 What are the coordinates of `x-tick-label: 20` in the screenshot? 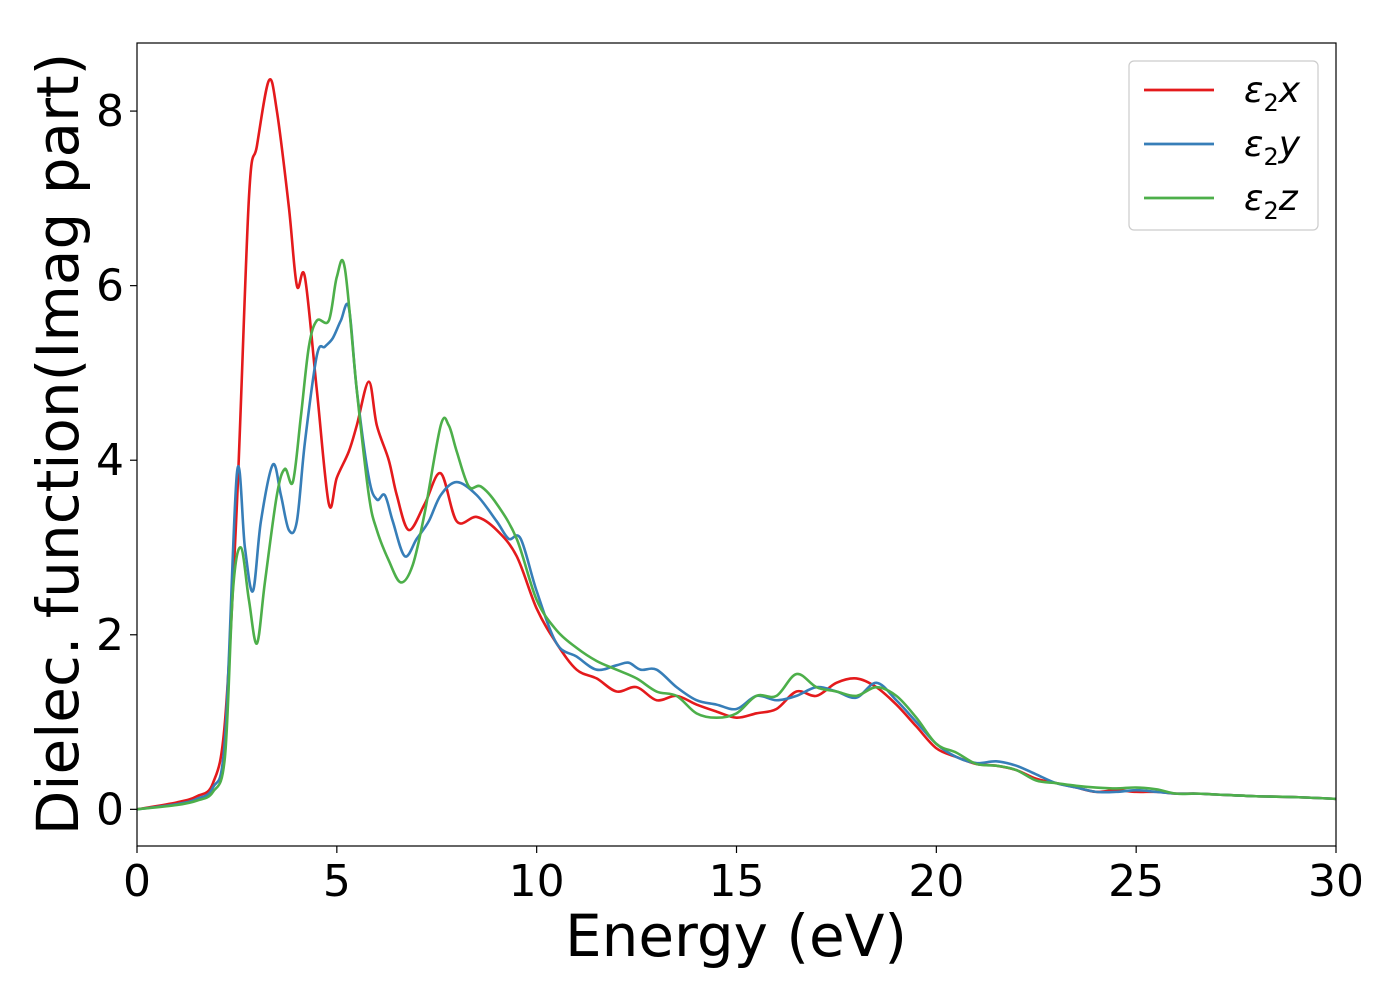 It's located at (936, 881).